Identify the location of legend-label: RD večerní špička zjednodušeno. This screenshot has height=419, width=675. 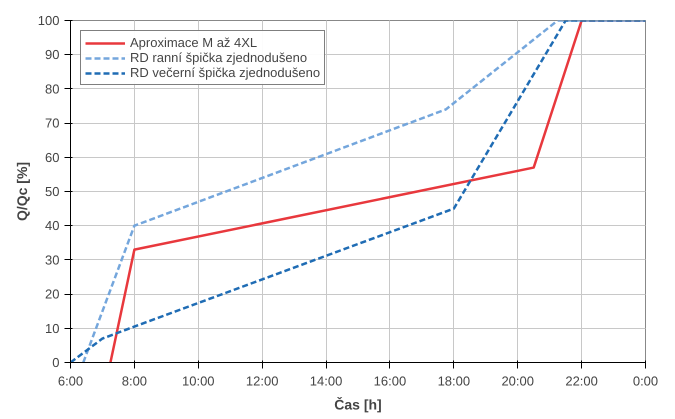
(225, 72).